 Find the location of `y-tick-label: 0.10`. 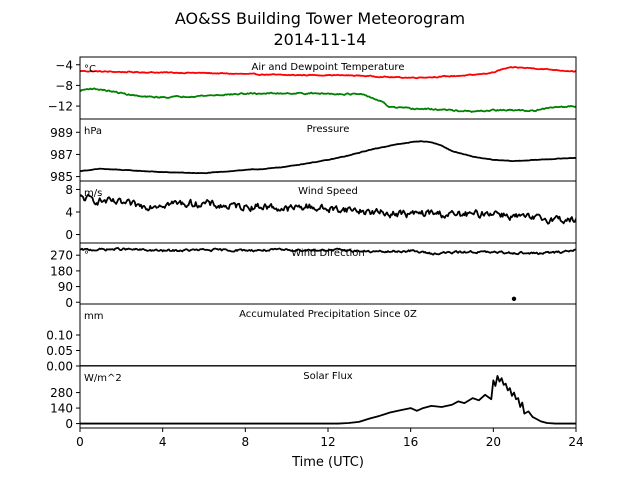

y-tick-label: 0.10 is located at coordinates (59, 336).